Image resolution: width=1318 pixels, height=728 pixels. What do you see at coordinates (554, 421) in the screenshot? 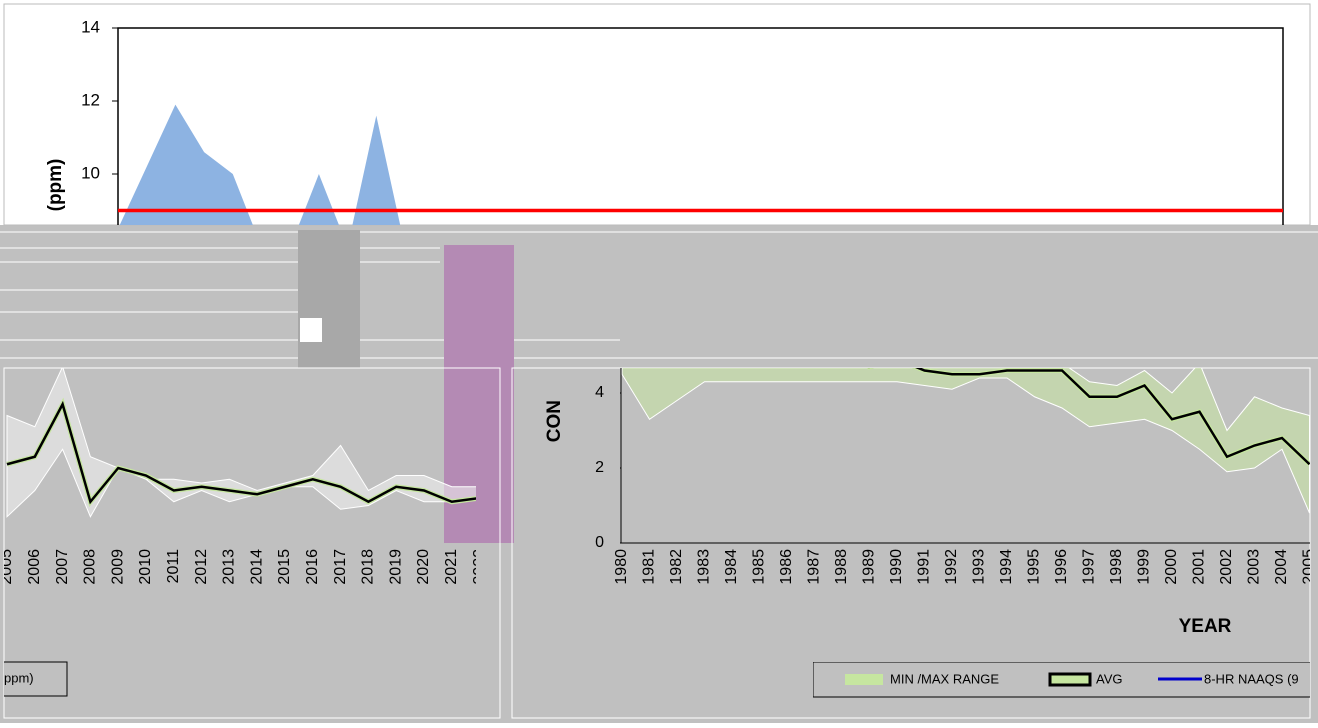
I see `y-axis-label: CON` at bounding box center [554, 421].